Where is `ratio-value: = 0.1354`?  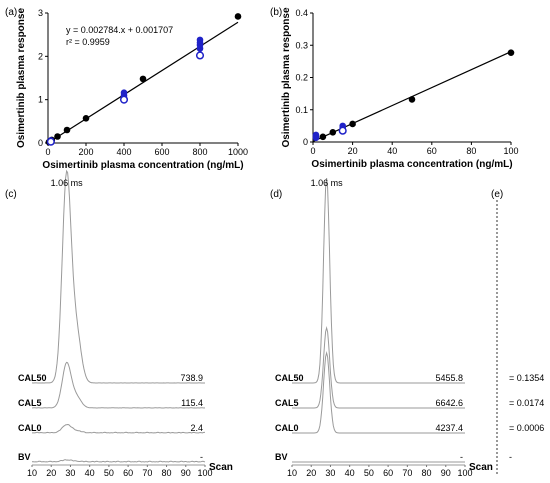 ratio-value: = 0.1354 is located at coordinates (526, 378).